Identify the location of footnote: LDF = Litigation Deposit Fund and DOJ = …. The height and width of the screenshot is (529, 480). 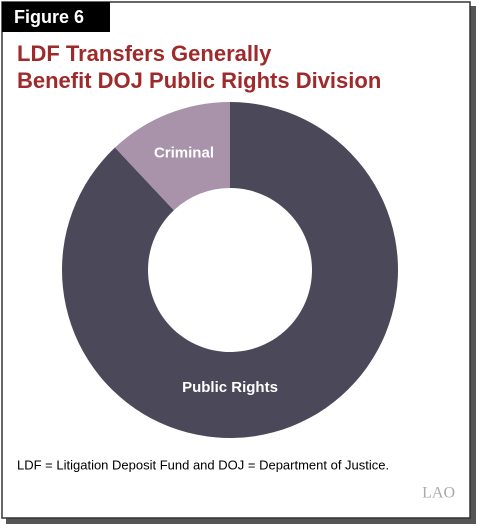
(203, 464).